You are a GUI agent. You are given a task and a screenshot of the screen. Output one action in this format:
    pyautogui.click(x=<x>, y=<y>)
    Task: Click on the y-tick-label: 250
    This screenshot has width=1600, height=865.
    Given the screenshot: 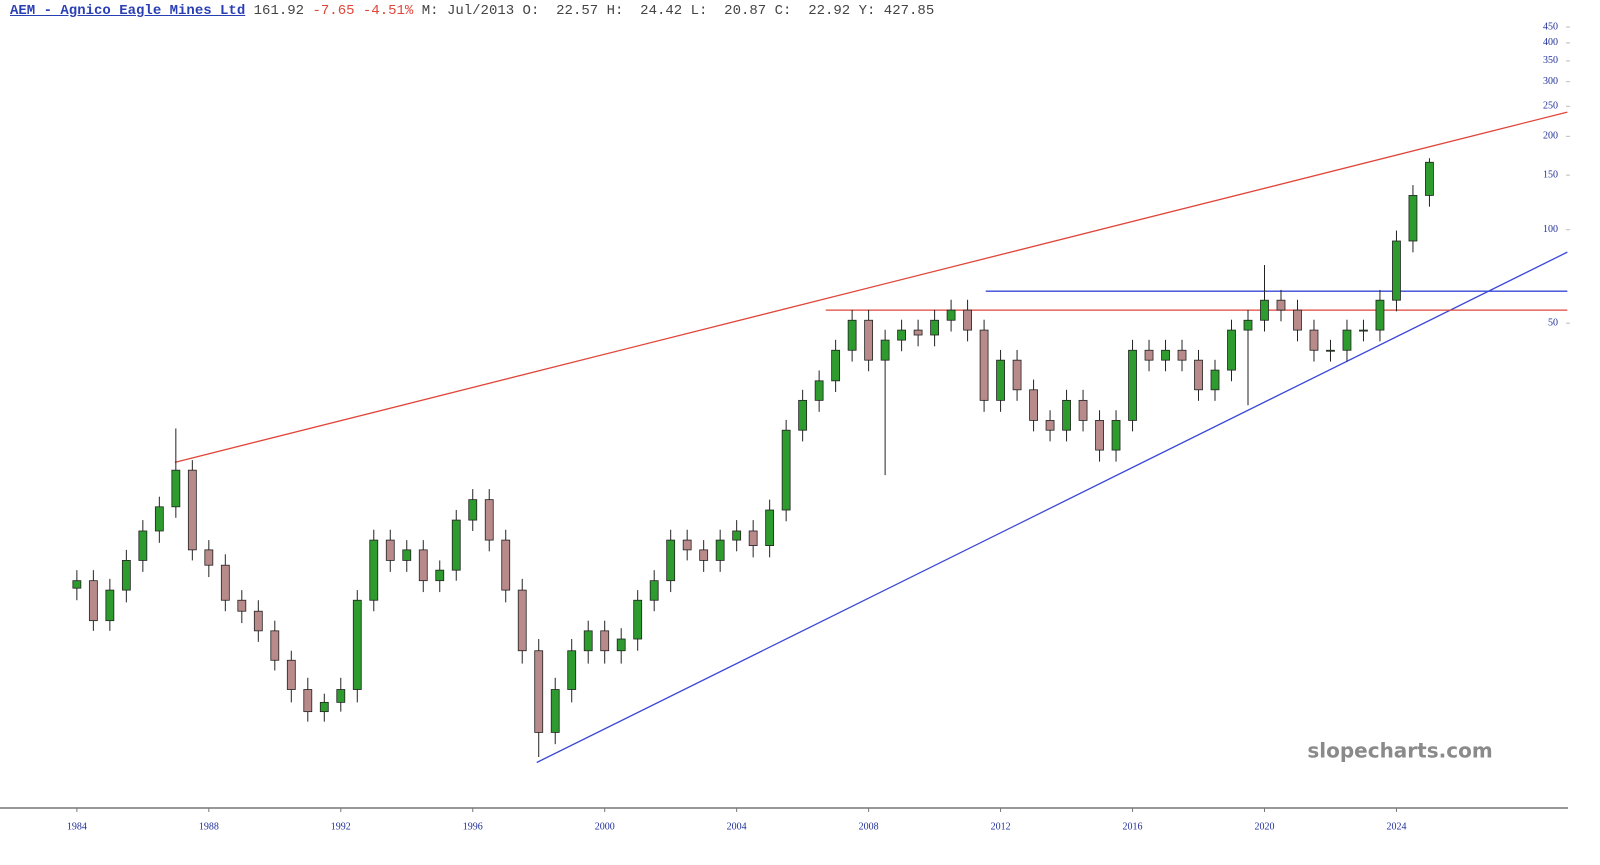 What is the action you would take?
    pyautogui.click(x=1550, y=106)
    